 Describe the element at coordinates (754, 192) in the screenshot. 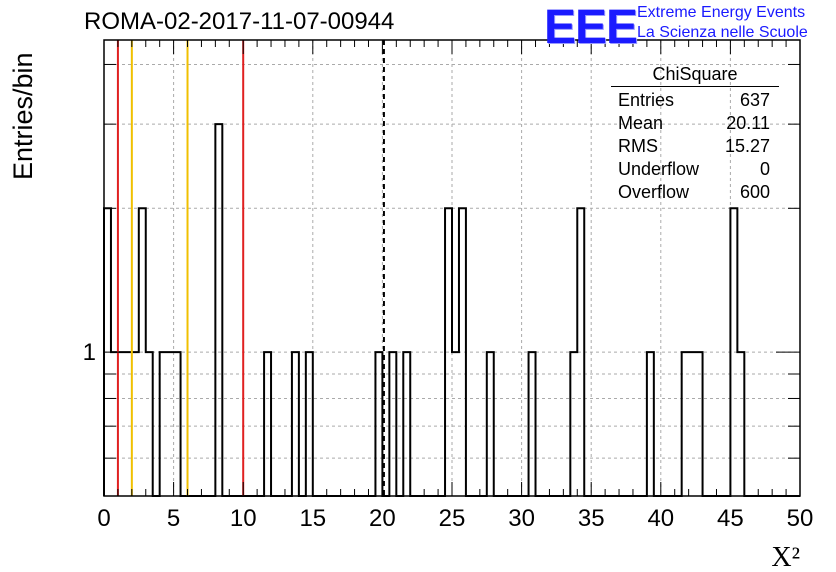

I see `stats-value: 600` at that location.